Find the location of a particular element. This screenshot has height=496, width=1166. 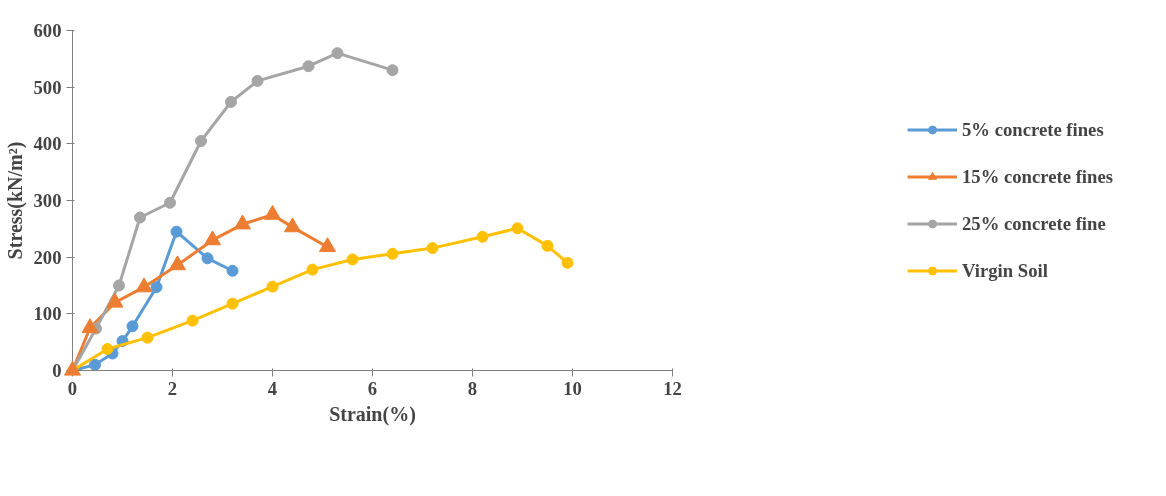

x-tick-label: 12 is located at coordinates (672, 388).